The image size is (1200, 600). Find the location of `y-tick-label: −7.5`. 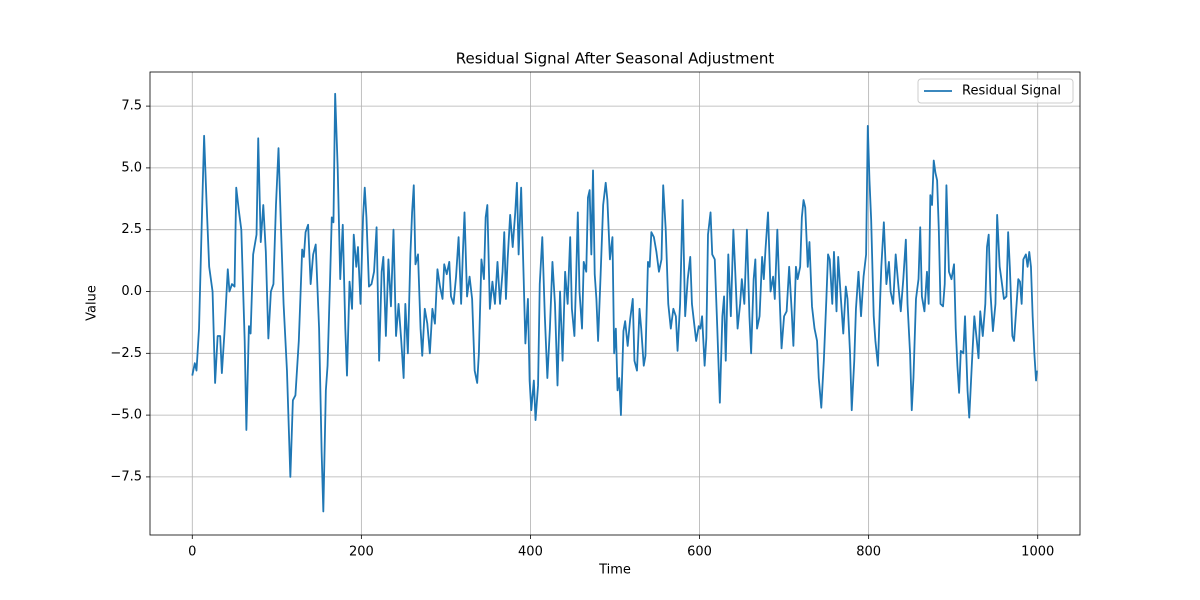

y-tick-label: −7.5 is located at coordinates (126, 476).